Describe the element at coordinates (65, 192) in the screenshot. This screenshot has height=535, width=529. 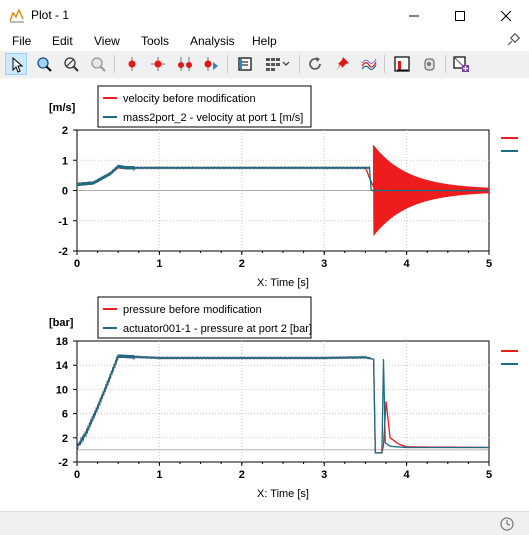
I see `y-tick-label: 0` at that location.